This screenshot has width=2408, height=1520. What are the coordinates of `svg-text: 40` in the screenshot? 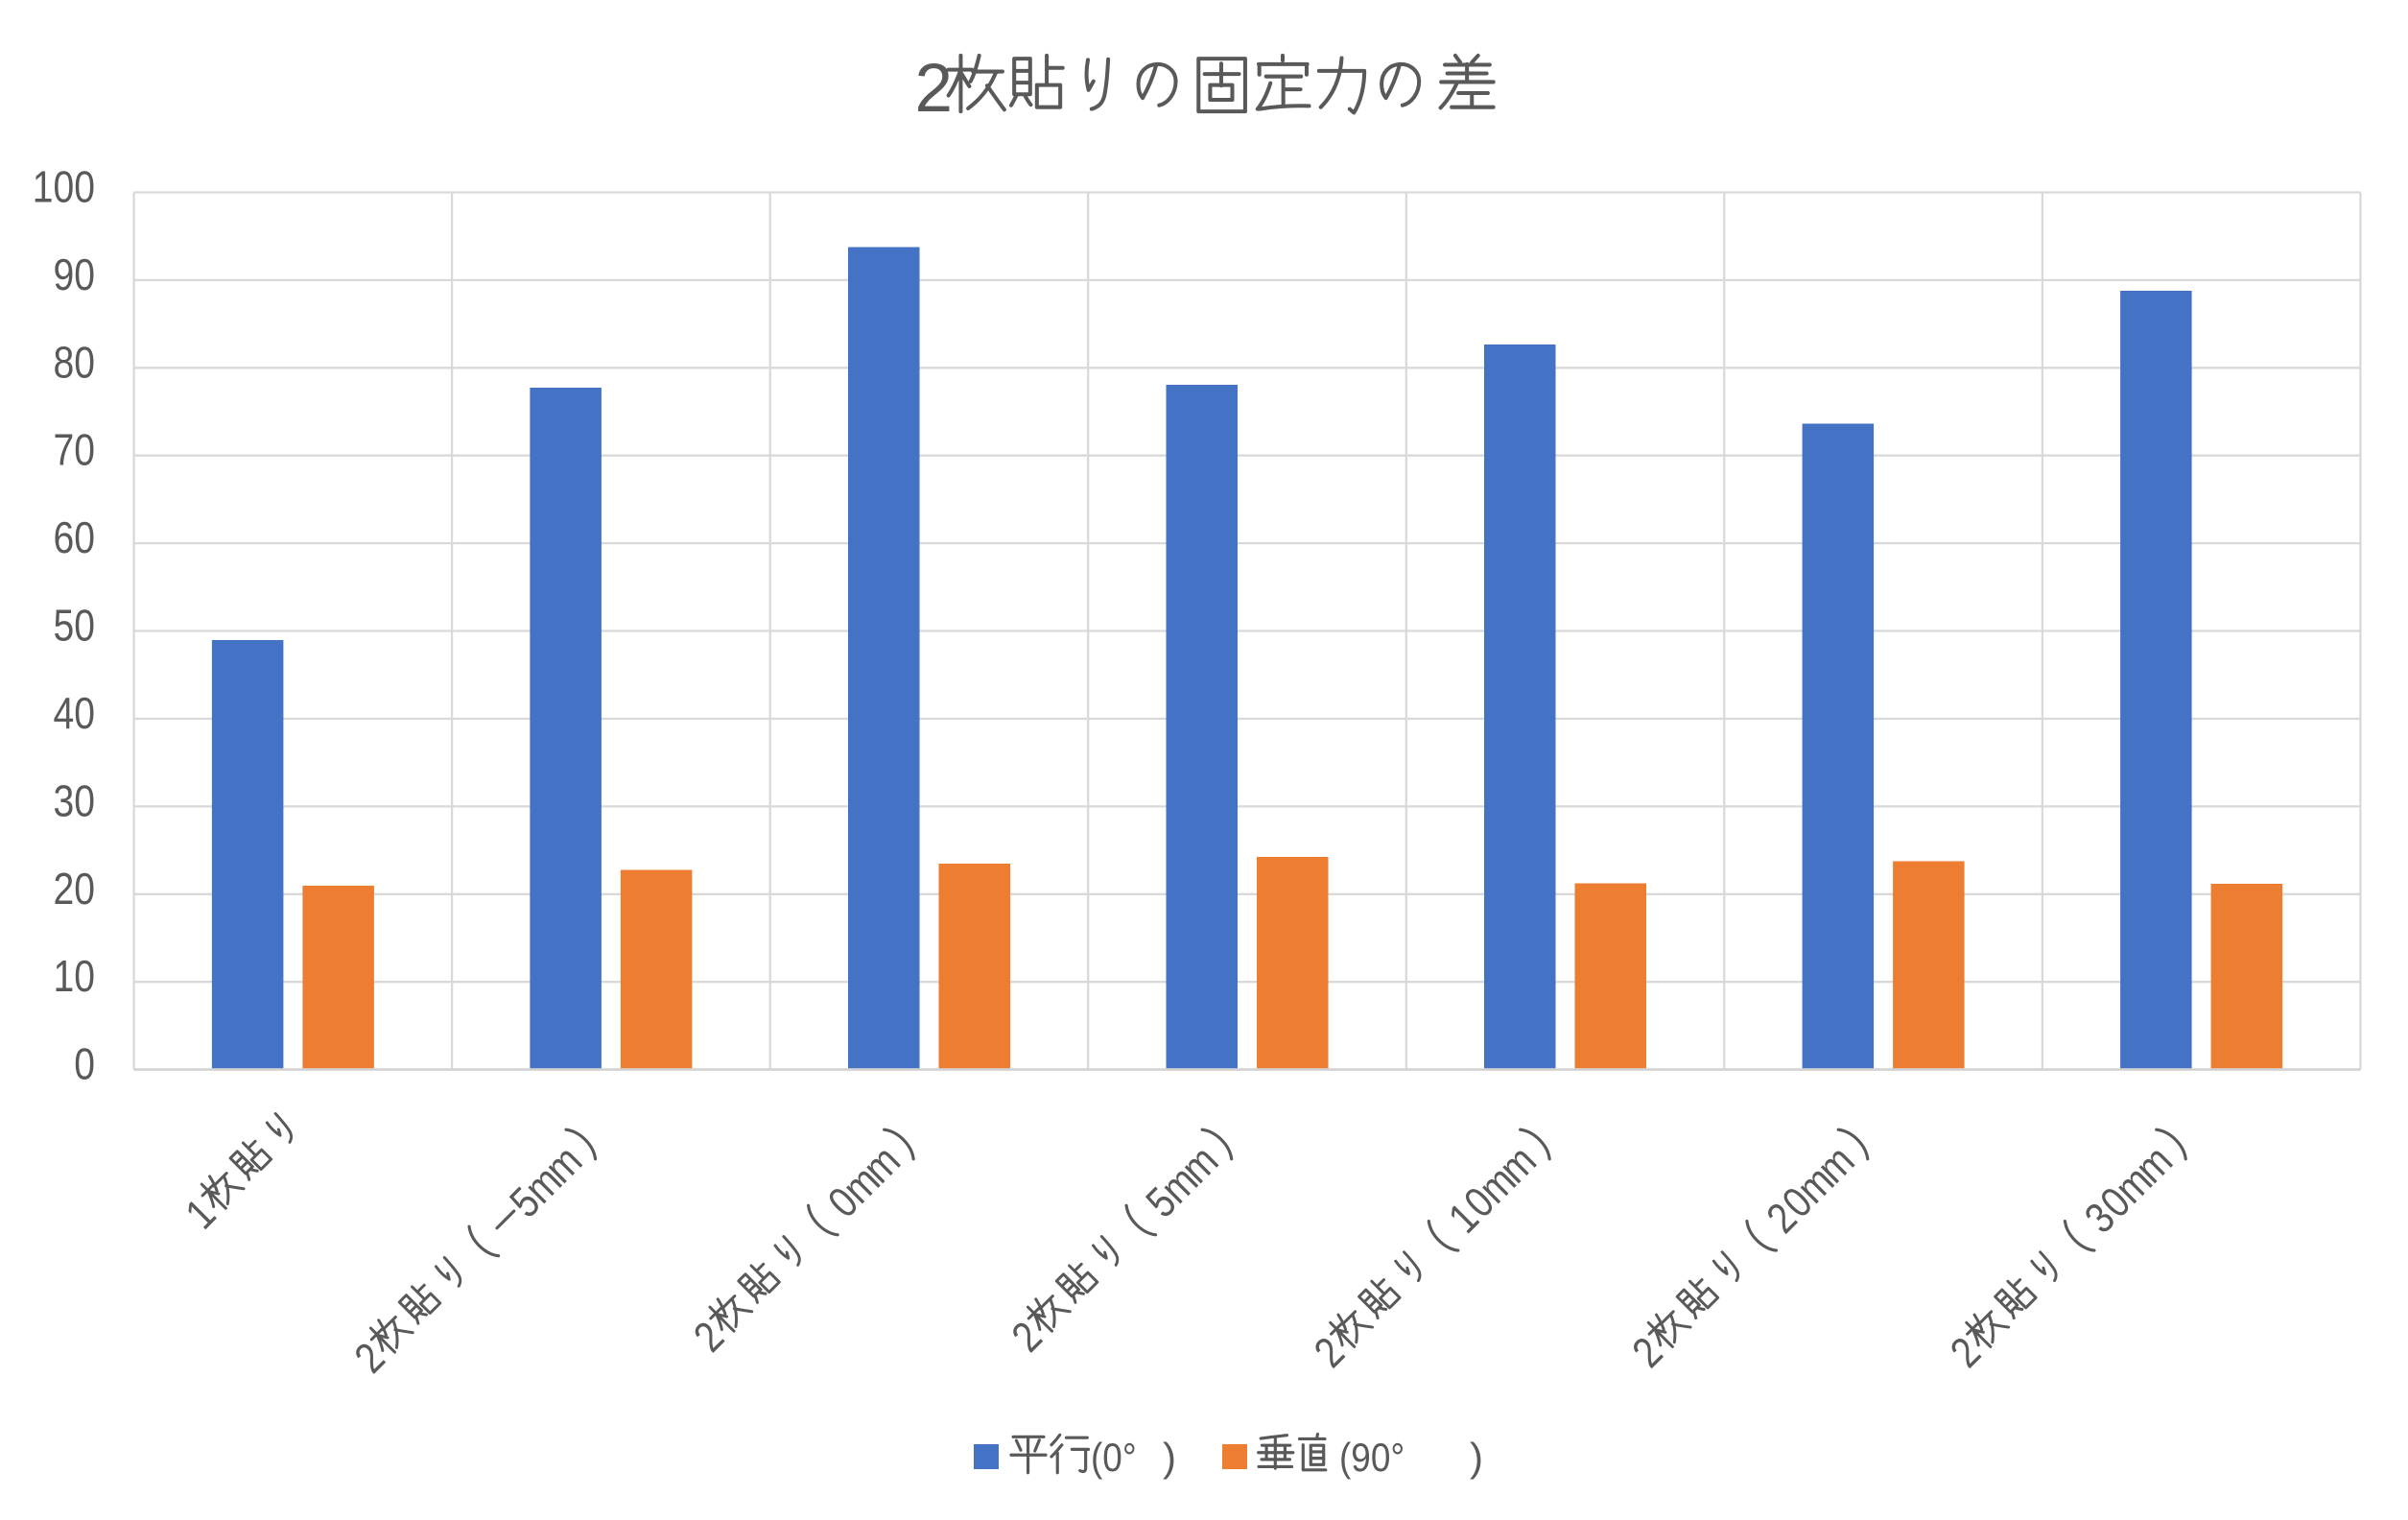 It's located at (74, 714).